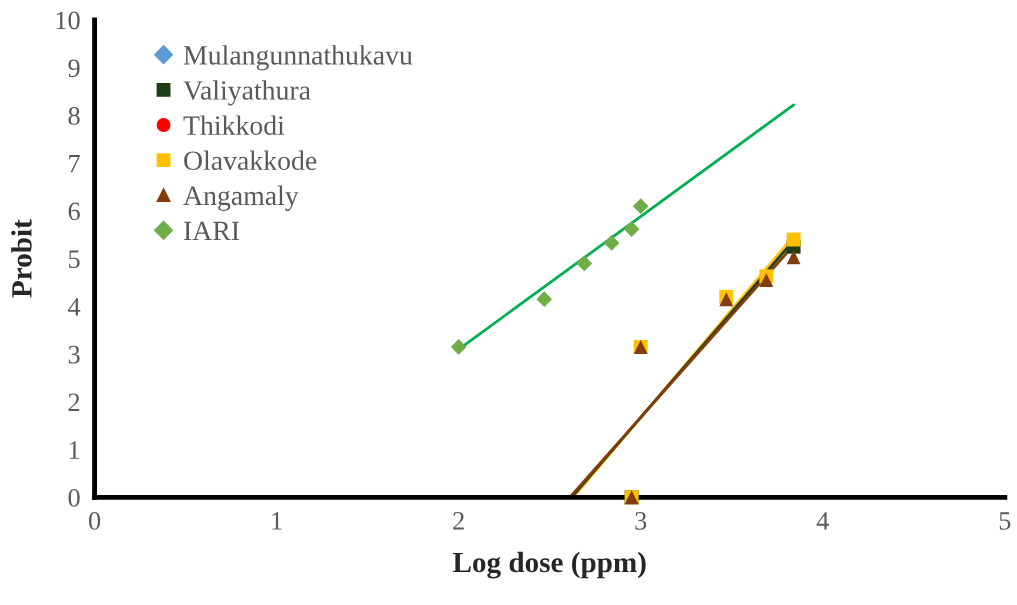  I want to click on legend-label: Thikkodi, so click(234, 125).